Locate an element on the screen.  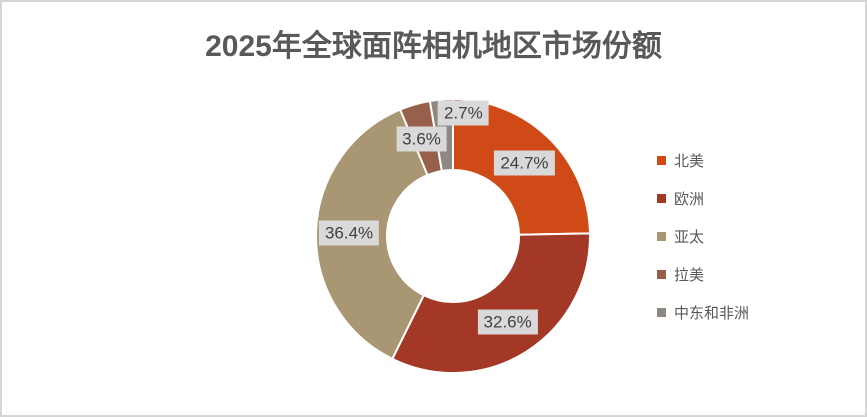
chart-legend: 北美欧洲亚太拉美中东和非洲 is located at coordinates (703, 243).